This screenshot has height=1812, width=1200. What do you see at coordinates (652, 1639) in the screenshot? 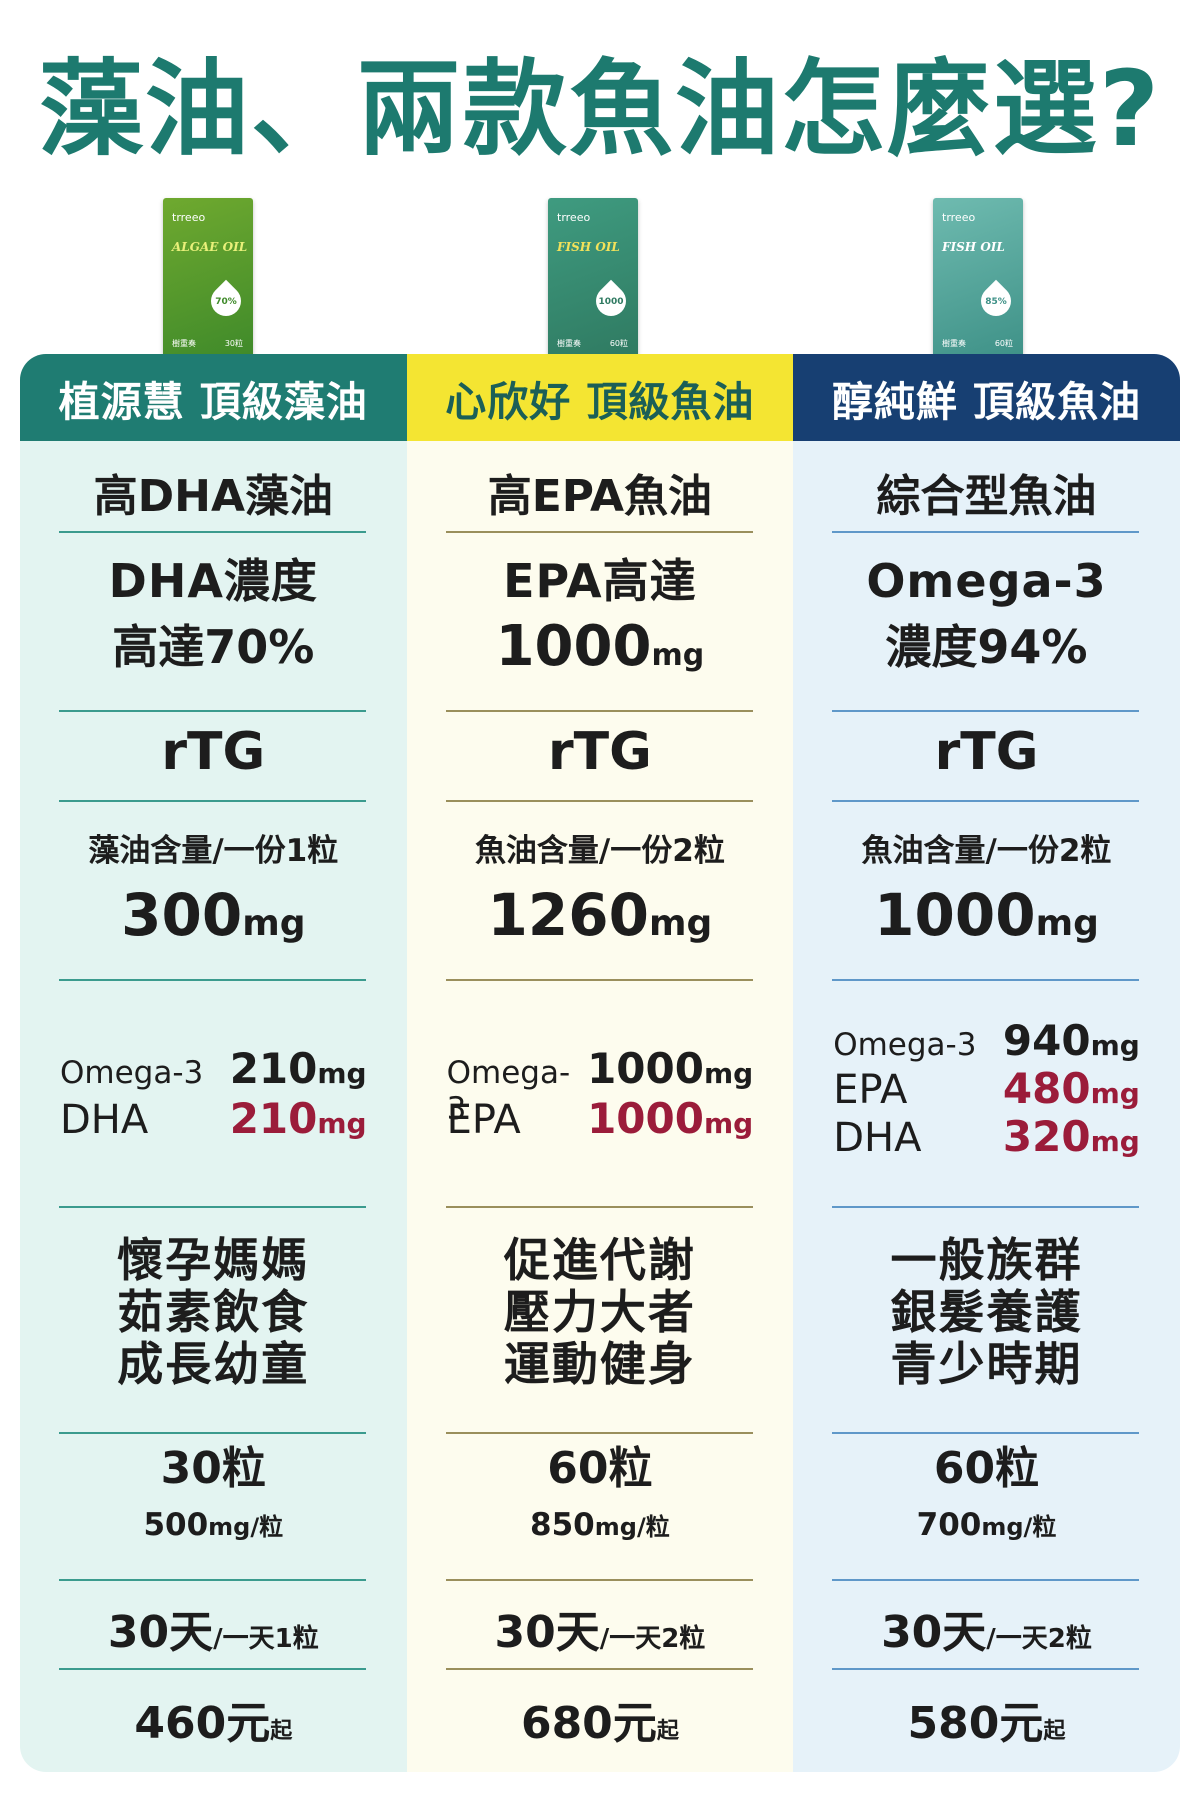
I see `days-note: /一天2粒` at bounding box center [652, 1639].